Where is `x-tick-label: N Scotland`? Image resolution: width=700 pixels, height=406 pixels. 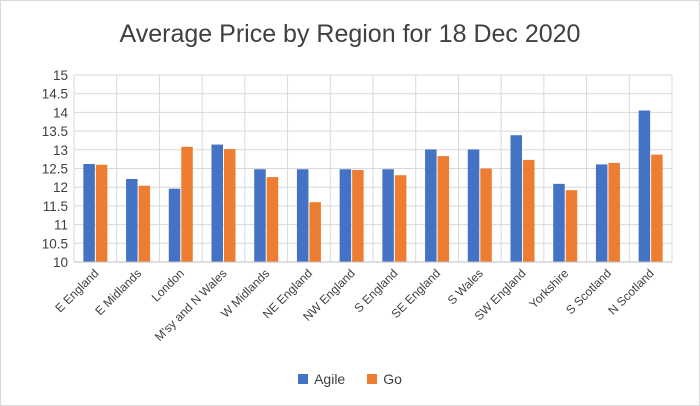
x-tick-label: N Scotland is located at coordinates (630, 291).